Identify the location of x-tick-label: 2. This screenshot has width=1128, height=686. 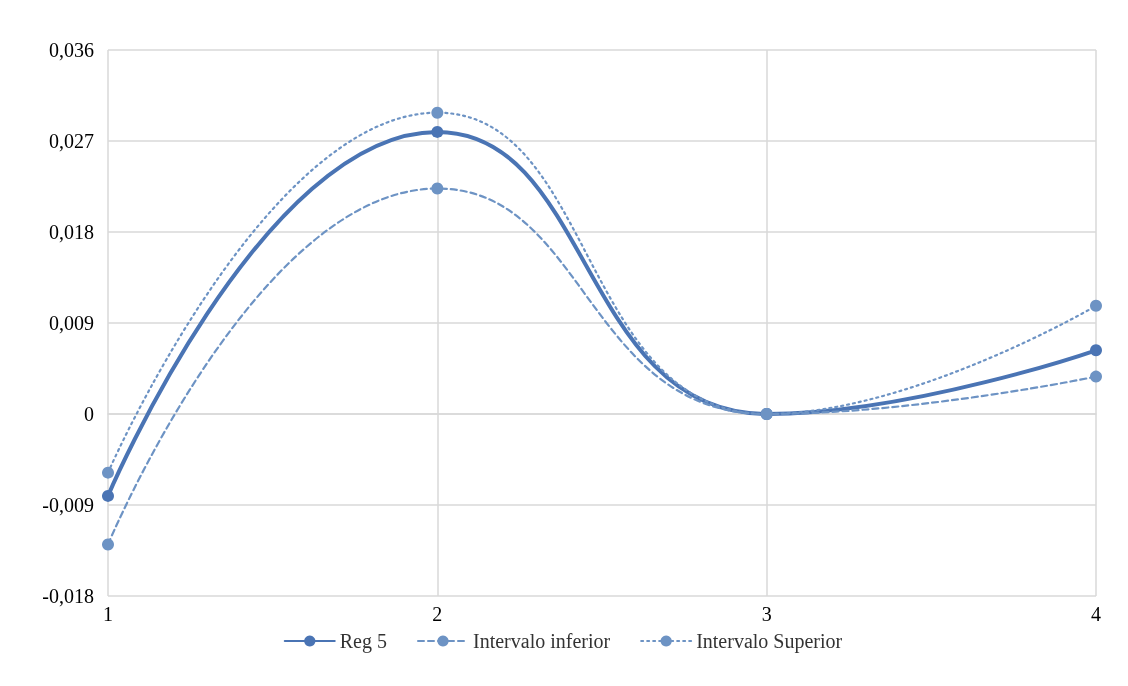
(437, 614).